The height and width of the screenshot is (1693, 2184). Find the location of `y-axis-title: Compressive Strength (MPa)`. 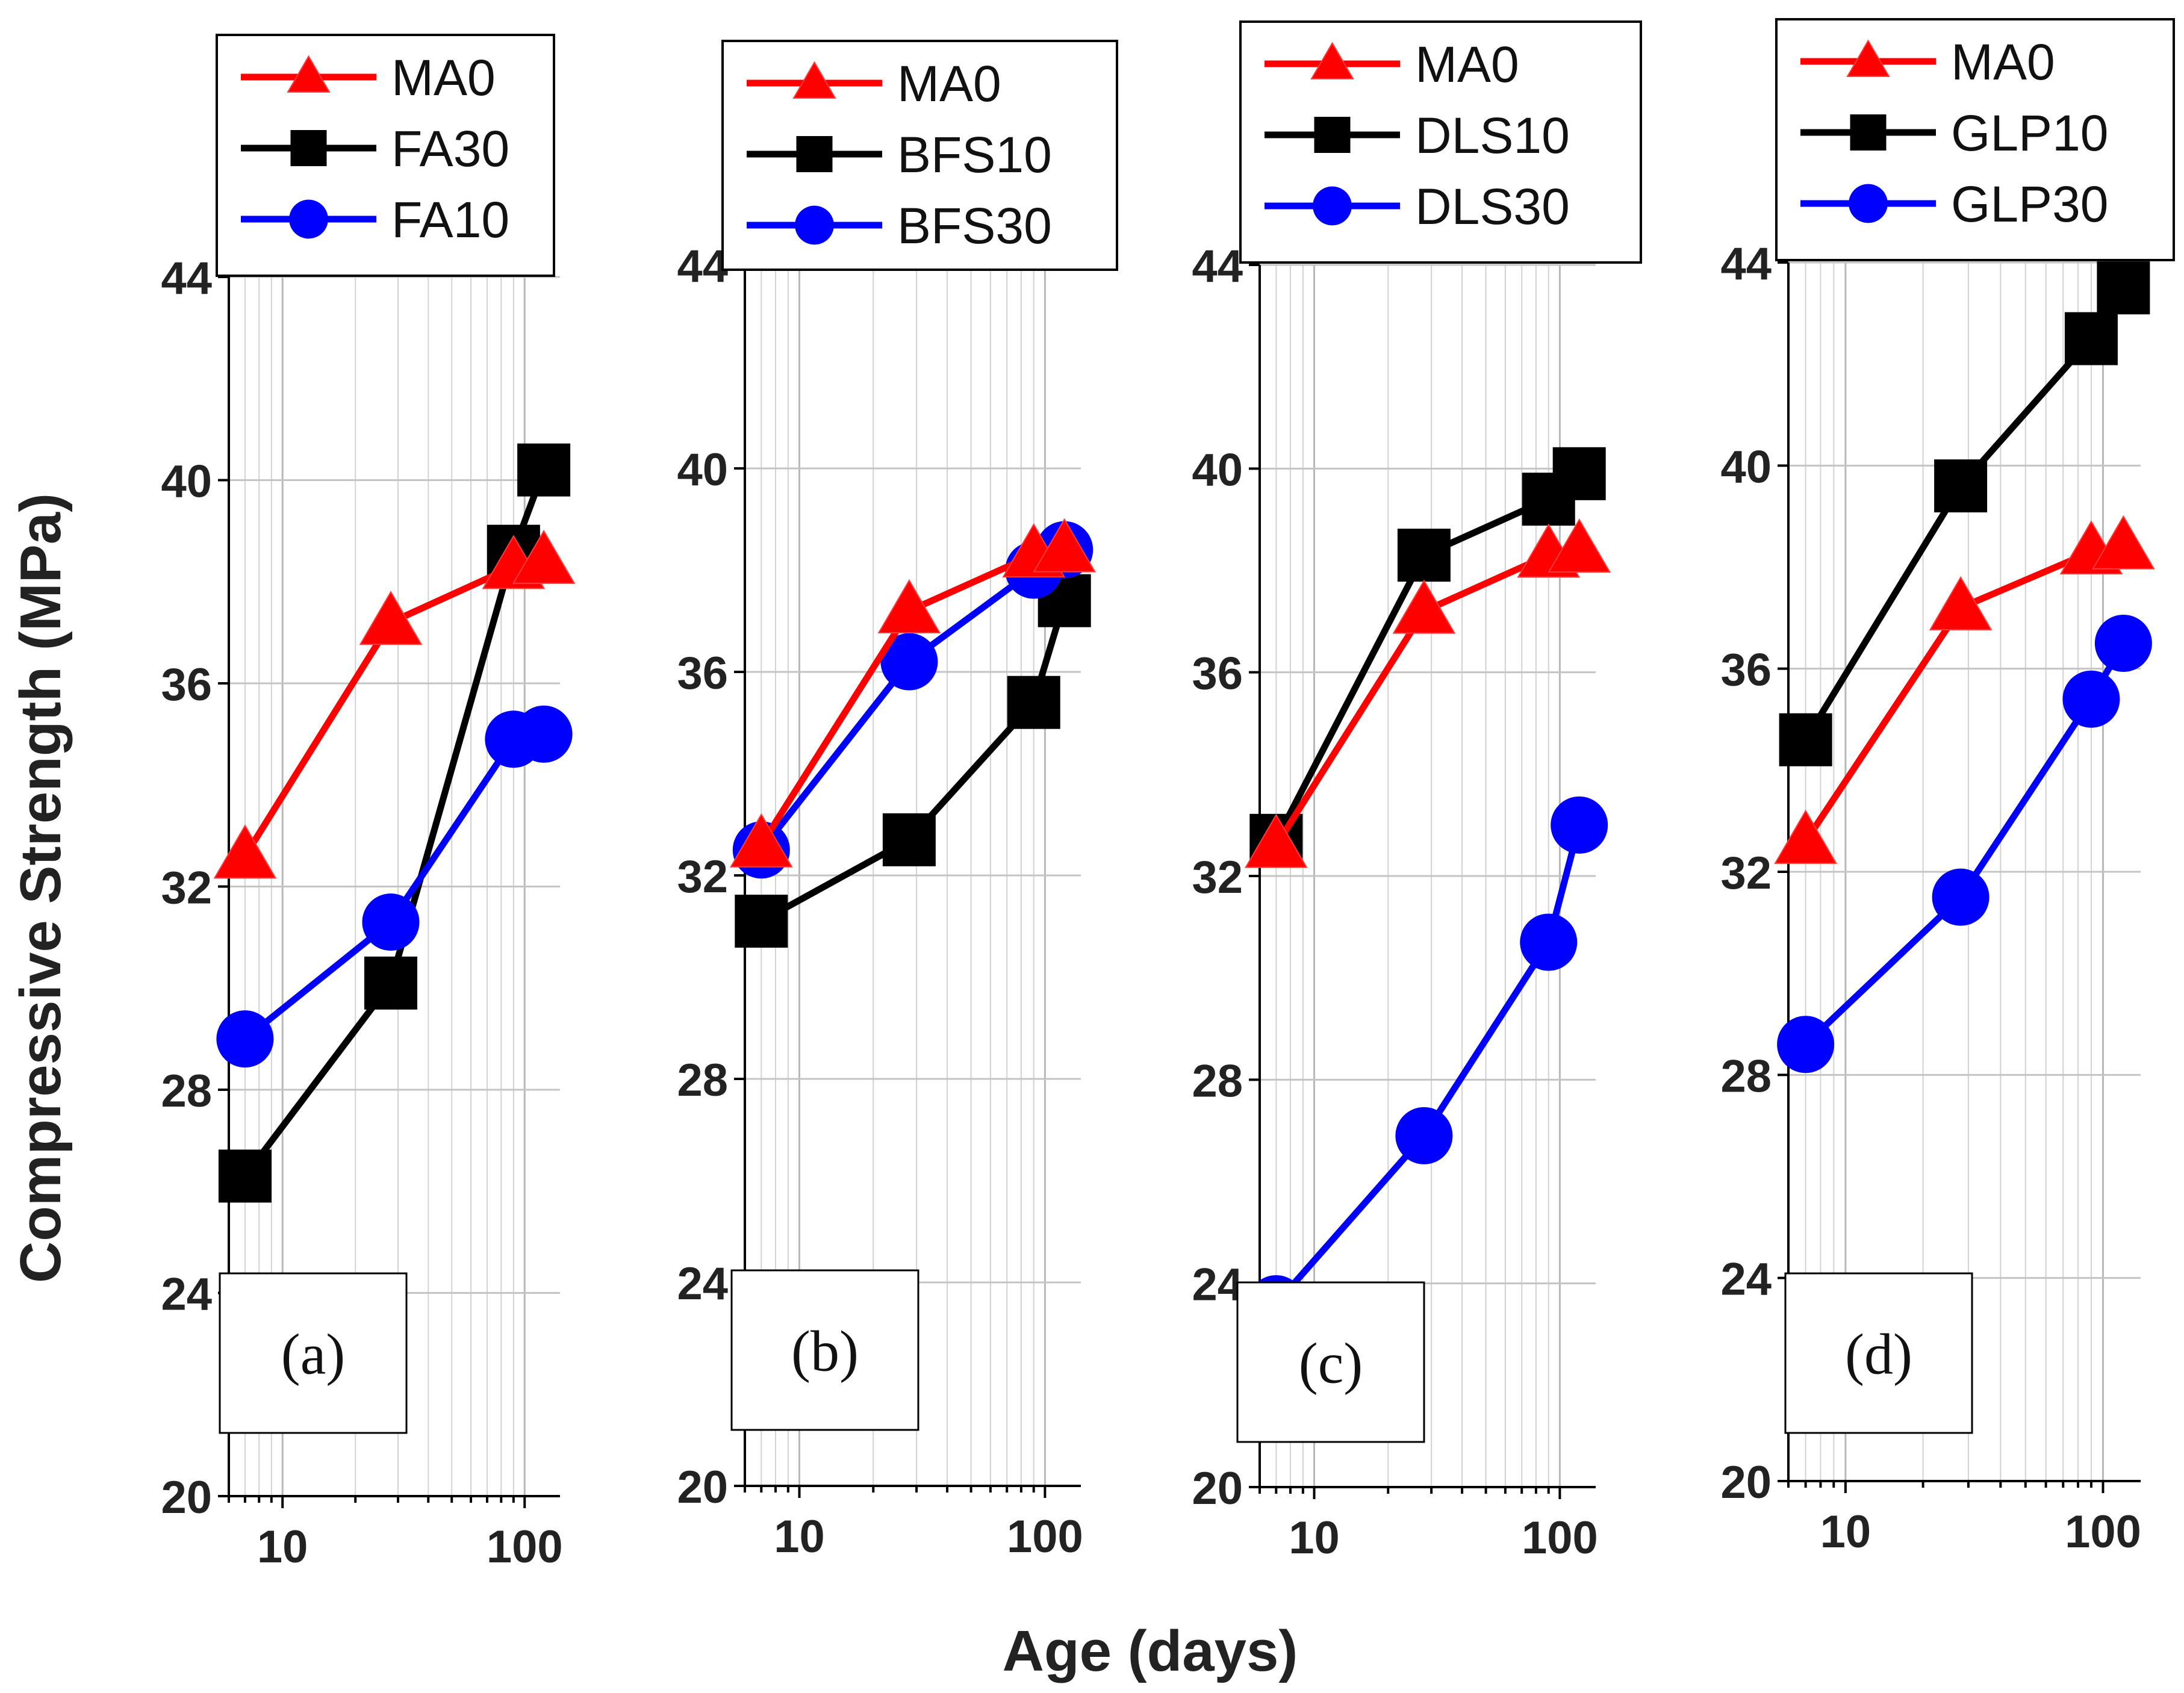

y-axis-title: Compressive Strength (MPa) is located at coordinates (40, 888).